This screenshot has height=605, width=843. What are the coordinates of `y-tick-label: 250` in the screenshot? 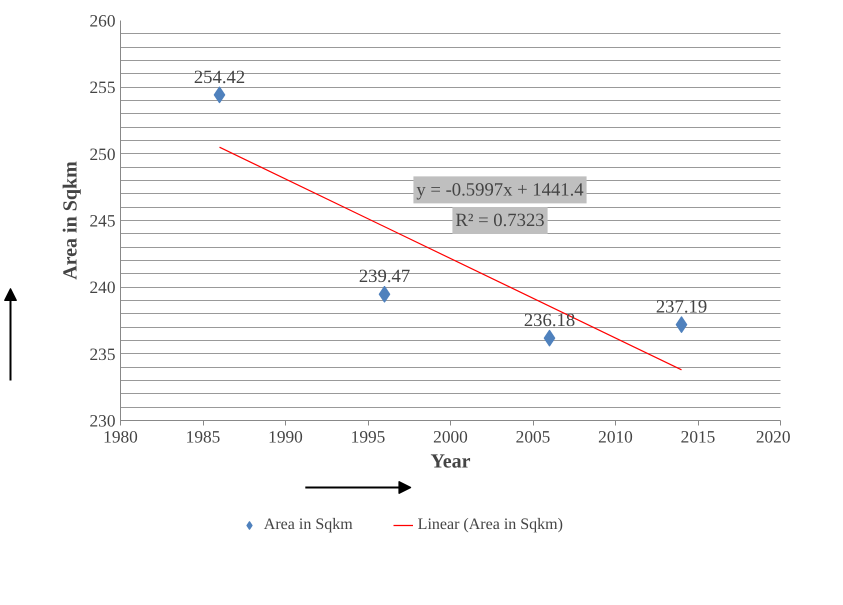 It's located at (103, 154).